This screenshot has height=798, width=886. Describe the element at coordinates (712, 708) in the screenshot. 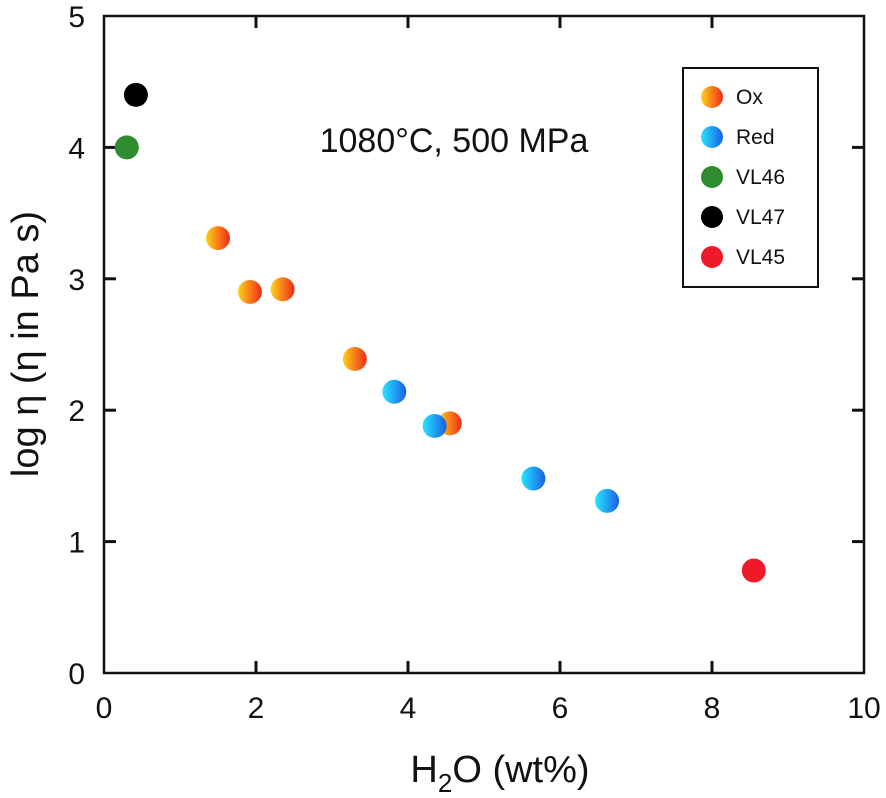

I see `x-tick-label: 8` at that location.